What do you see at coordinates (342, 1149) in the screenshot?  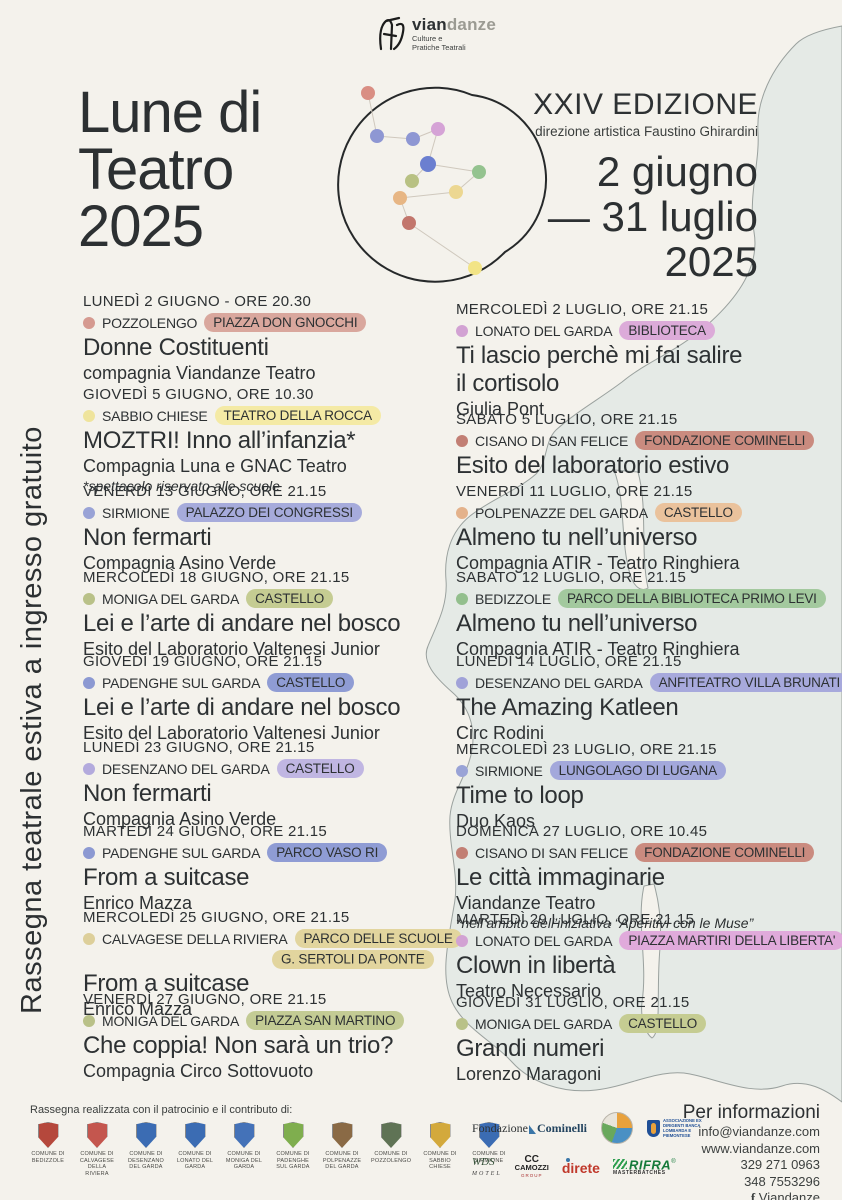 I see `municipal-crest: COMUNE DI POLPENAZZE DEL GARDA` at bounding box center [342, 1149].